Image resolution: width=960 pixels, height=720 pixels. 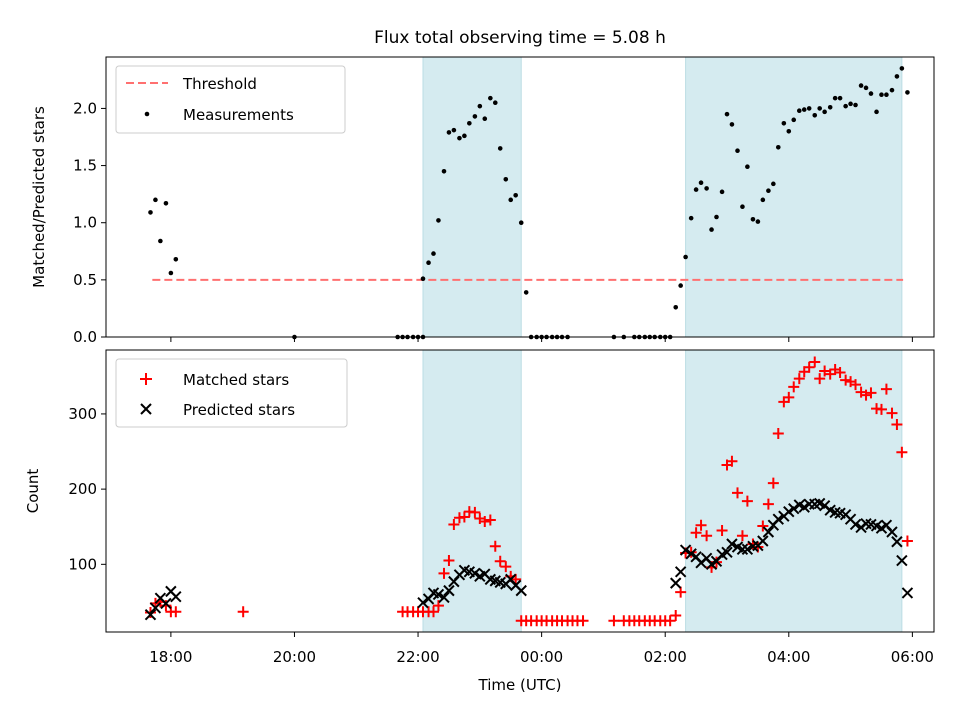 What do you see at coordinates (417, 657) in the screenshot?
I see `x-tick-label: 22:00` at bounding box center [417, 657].